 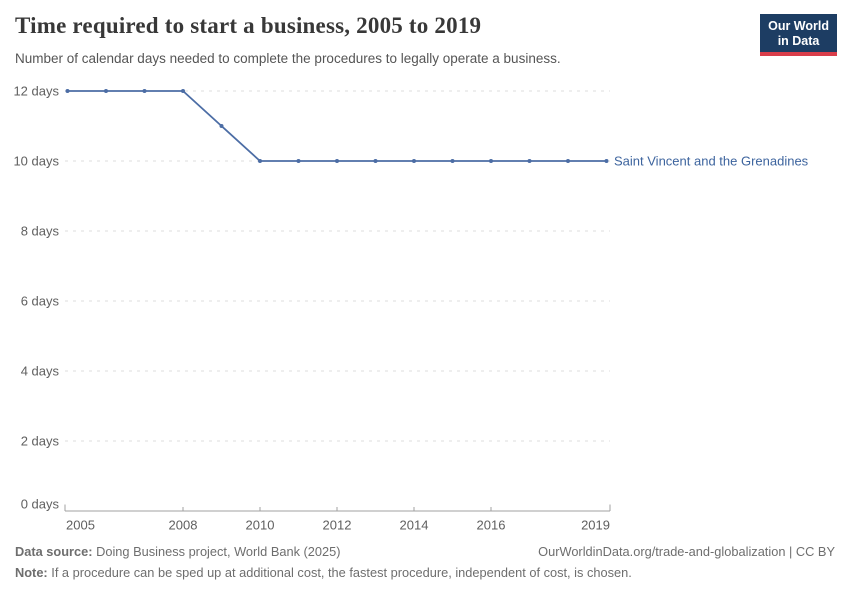 I want to click on y-tick-label: 10 days, so click(x=36, y=161).